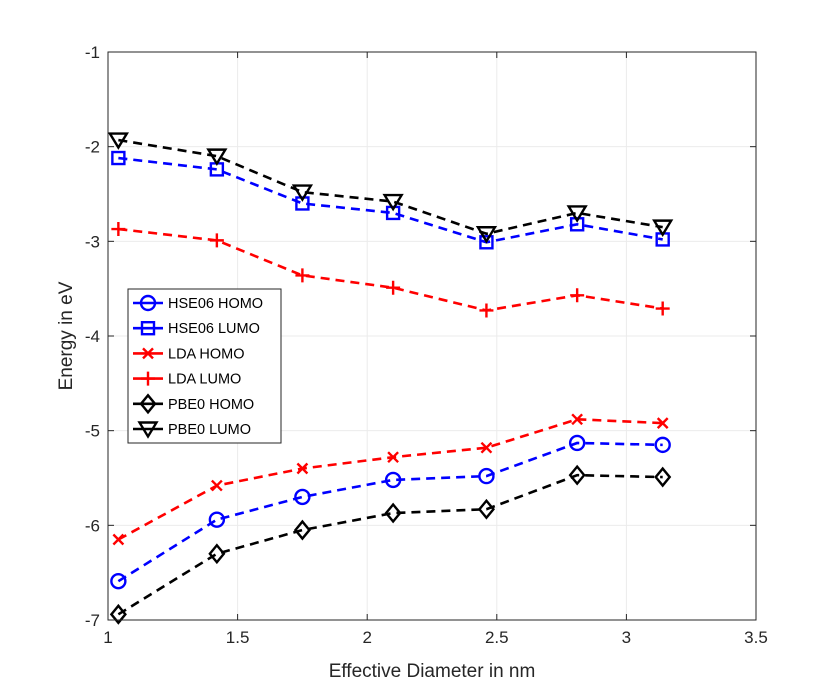  What do you see at coordinates (214, 329) in the screenshot?
I see `legend-label: HSE06 LUMO` at bounding box center [214, 329].